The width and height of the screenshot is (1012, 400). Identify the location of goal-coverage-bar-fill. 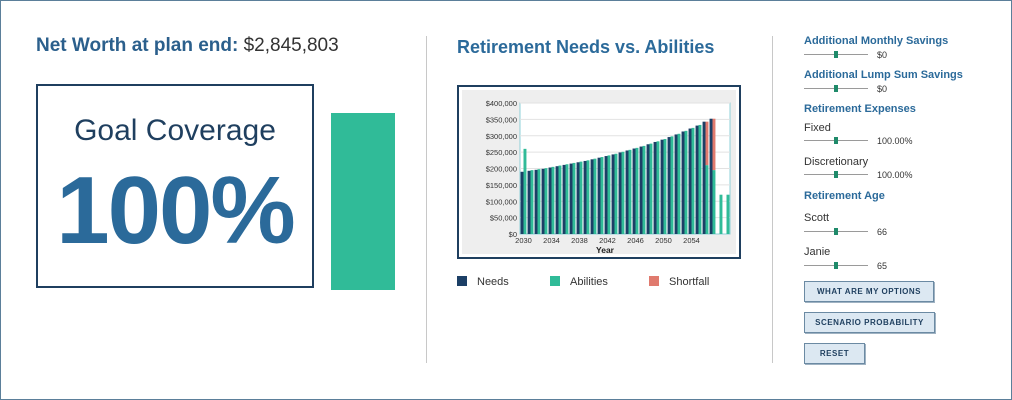
(363, 201).